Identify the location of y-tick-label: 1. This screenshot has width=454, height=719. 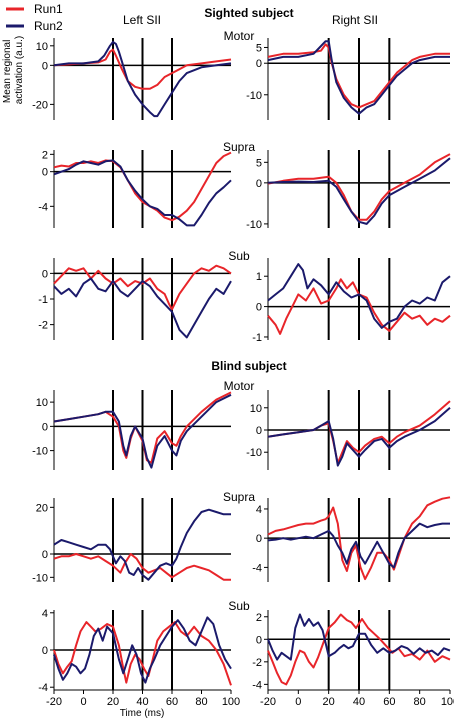
(259, 277).